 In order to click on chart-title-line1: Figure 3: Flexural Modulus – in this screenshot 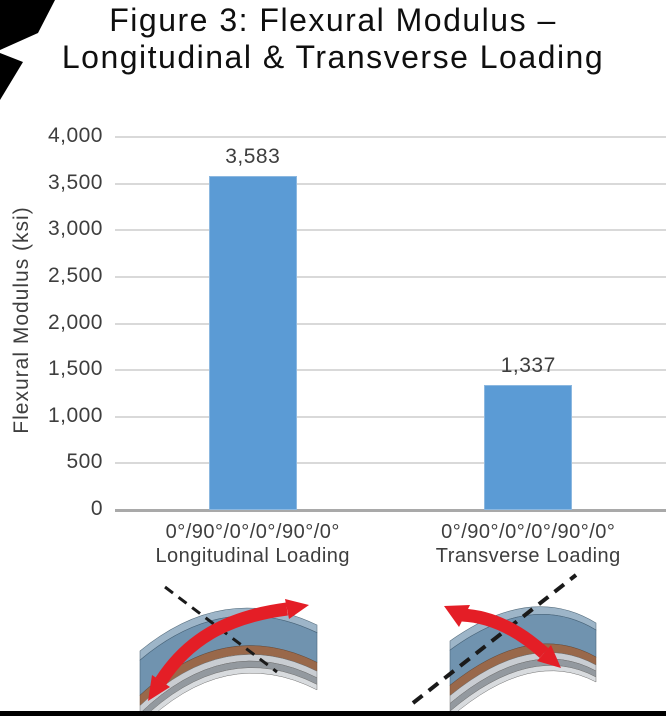, I will do `click(333, 20)`.